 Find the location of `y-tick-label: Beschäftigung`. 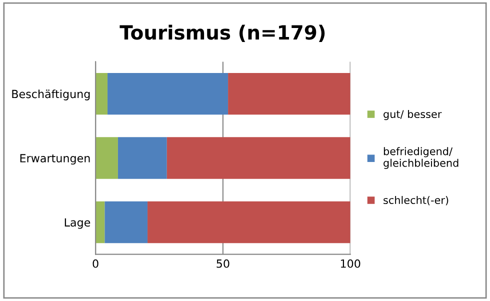

y-tick-label: Beschäftigung is located at coordinates (51, 95).